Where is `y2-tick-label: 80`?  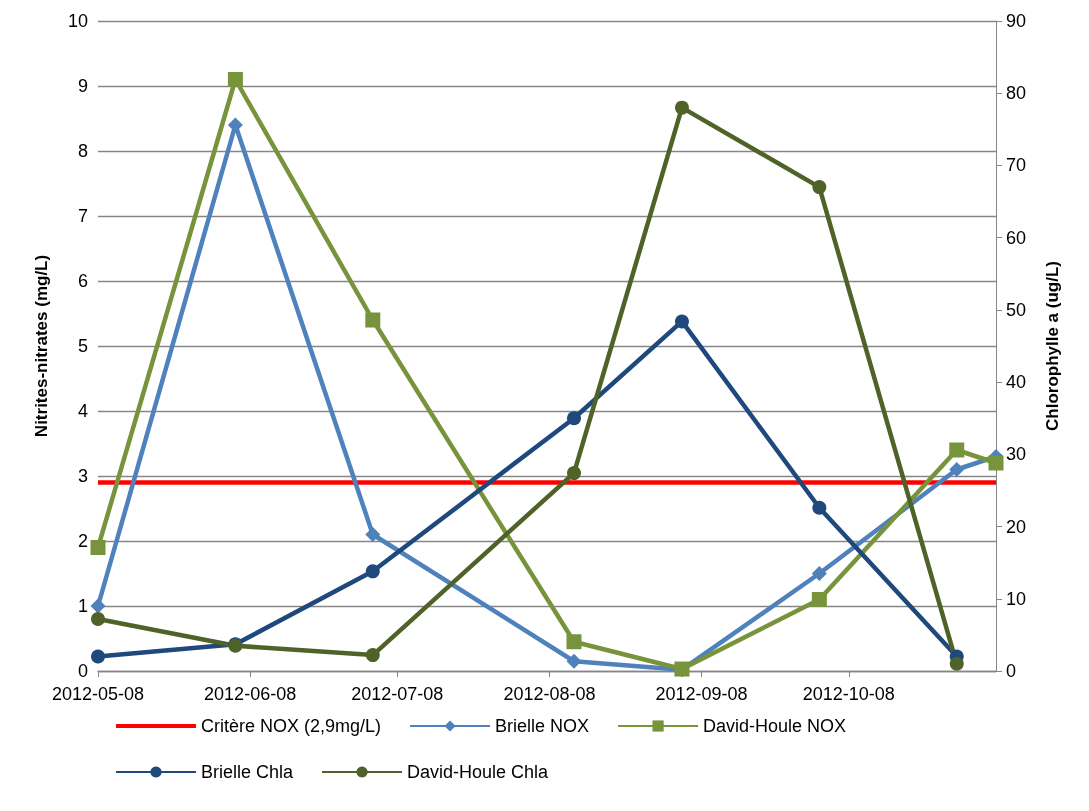 y2-tick-label: 80 is located at coordinates (1016, 93).